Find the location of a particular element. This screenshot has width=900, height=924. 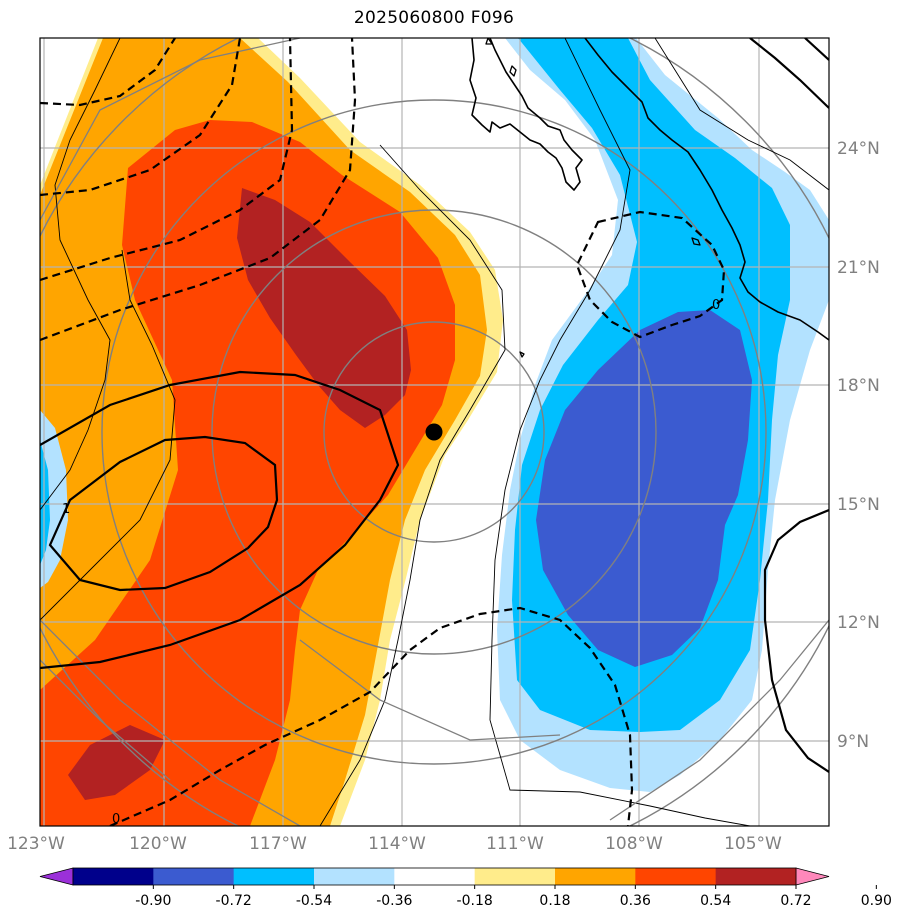

colorbar-tick-label: -0.72 is located at coordinates (234, 901).